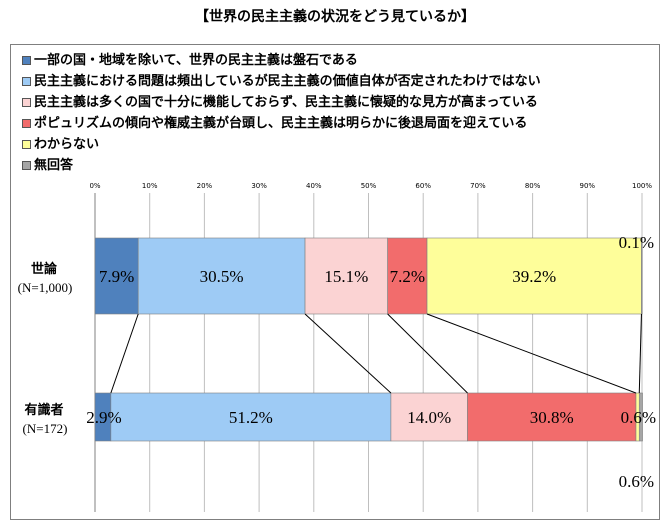  I want to click on data-label: 30.5%, so click(222, 276).